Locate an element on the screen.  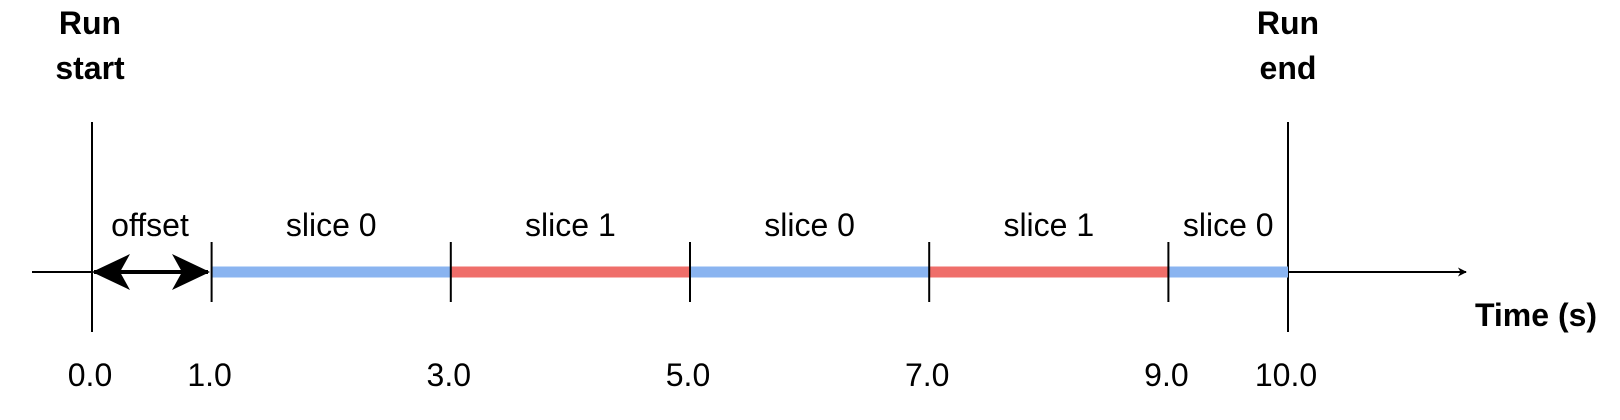
offset-label: offset is located at coordinates (150, 225).